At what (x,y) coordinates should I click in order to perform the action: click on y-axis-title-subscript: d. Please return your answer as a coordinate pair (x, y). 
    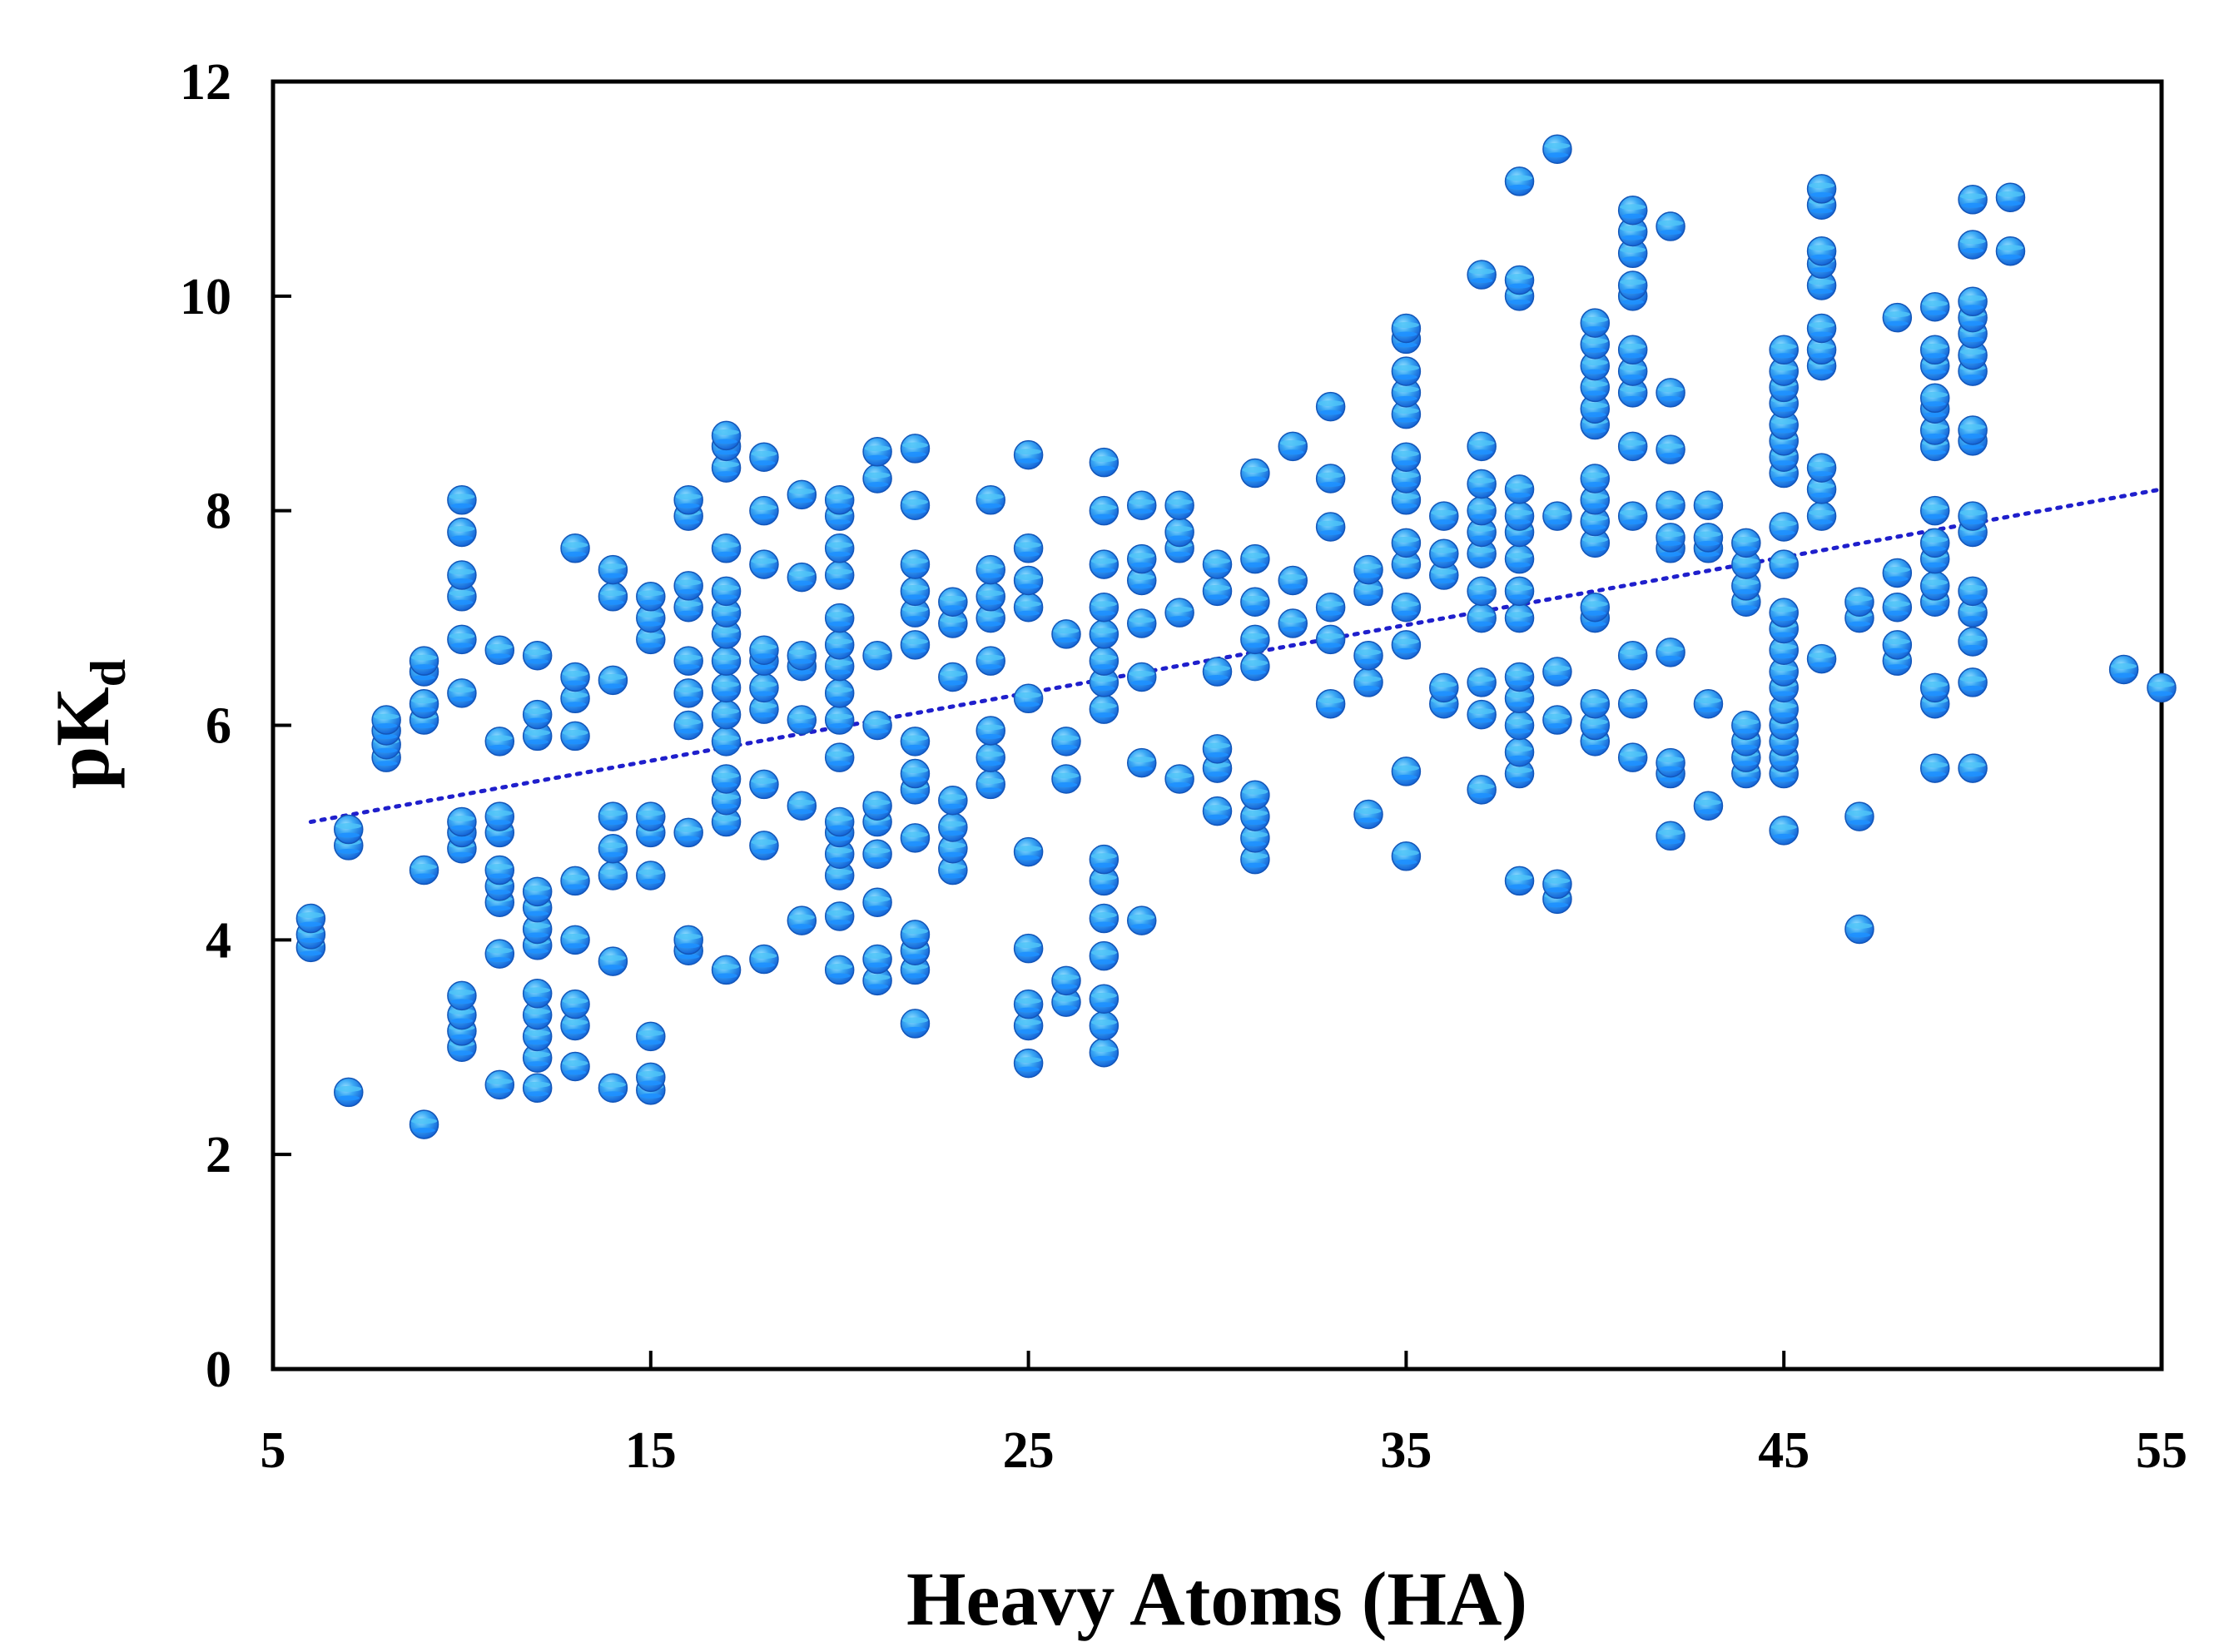
    Looking at the image, I should click on (108, 673).